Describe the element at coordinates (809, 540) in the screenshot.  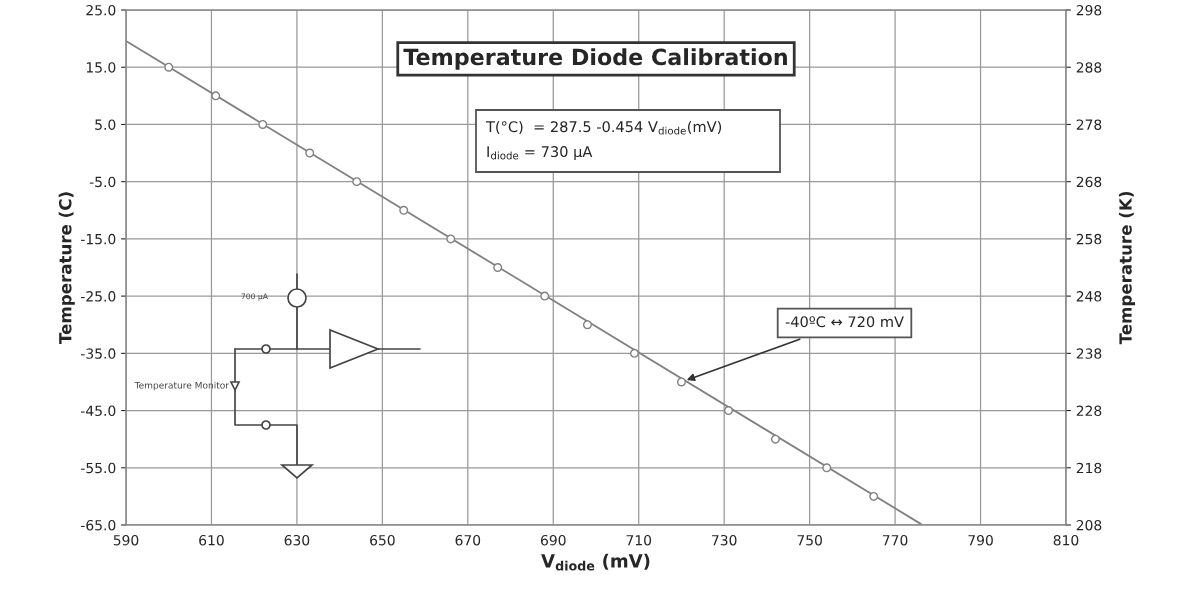
I see `x-tick-label: 750` at that location.